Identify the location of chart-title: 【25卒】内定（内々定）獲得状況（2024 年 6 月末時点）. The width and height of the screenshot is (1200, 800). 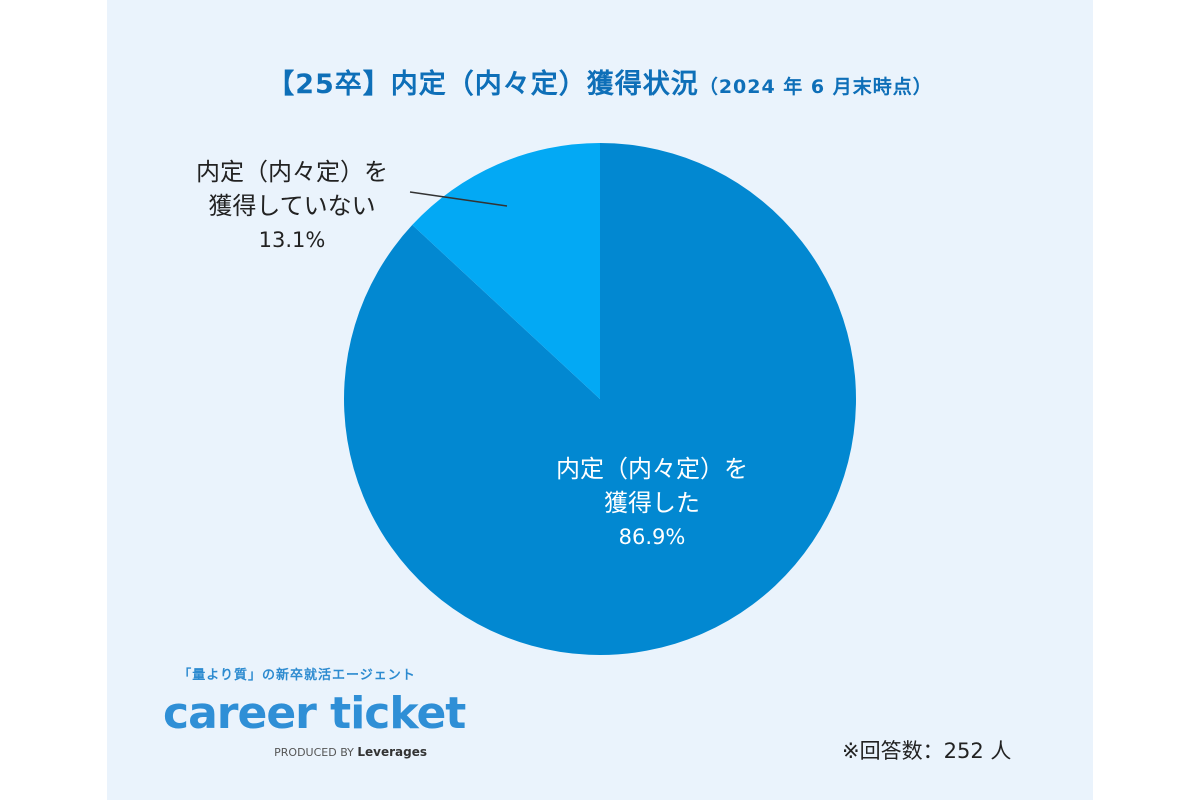
(600, 81).